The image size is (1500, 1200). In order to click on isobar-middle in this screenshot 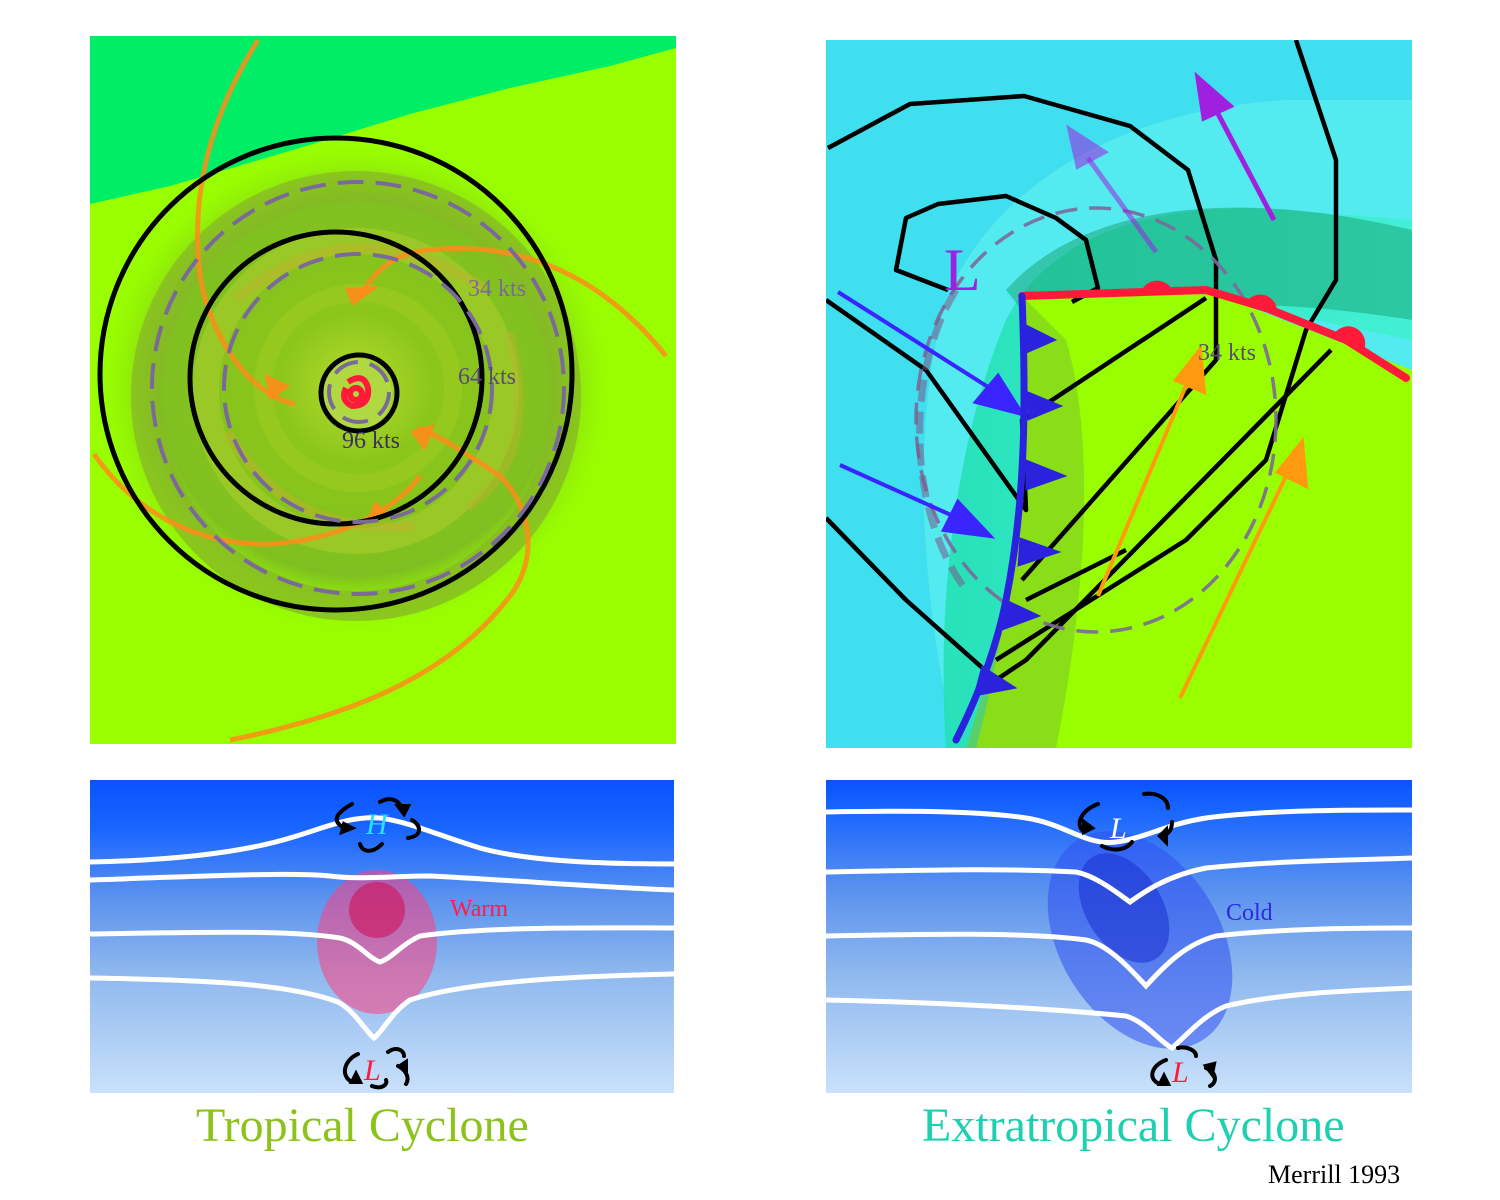, I will do `click(336, 378)`.